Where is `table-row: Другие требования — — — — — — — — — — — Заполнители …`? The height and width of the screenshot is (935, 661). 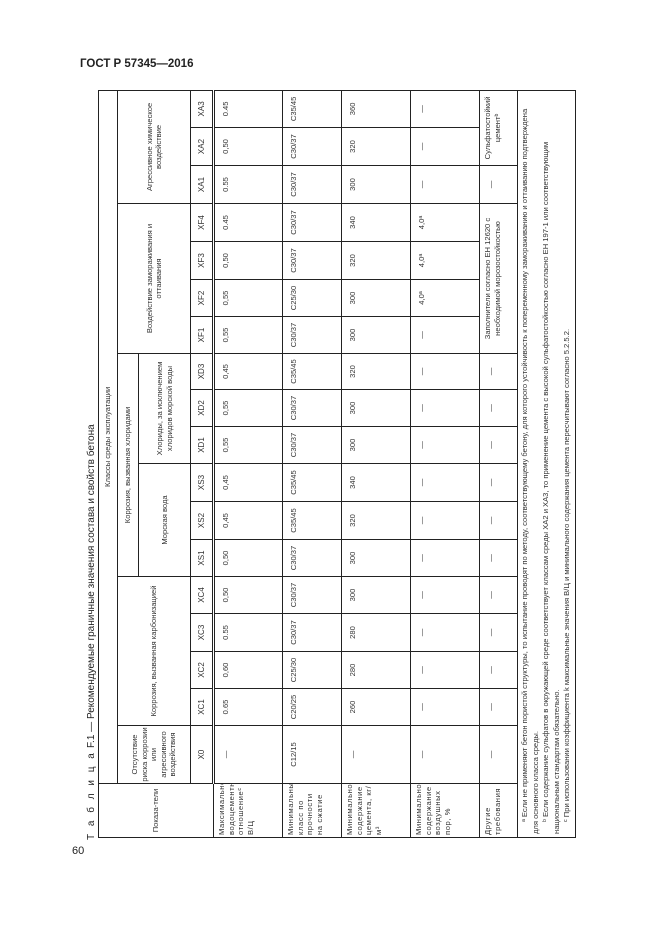 table-row: Другие требования — — — — — — — — — — — Заполнители … is located at coordinates (498, 464).